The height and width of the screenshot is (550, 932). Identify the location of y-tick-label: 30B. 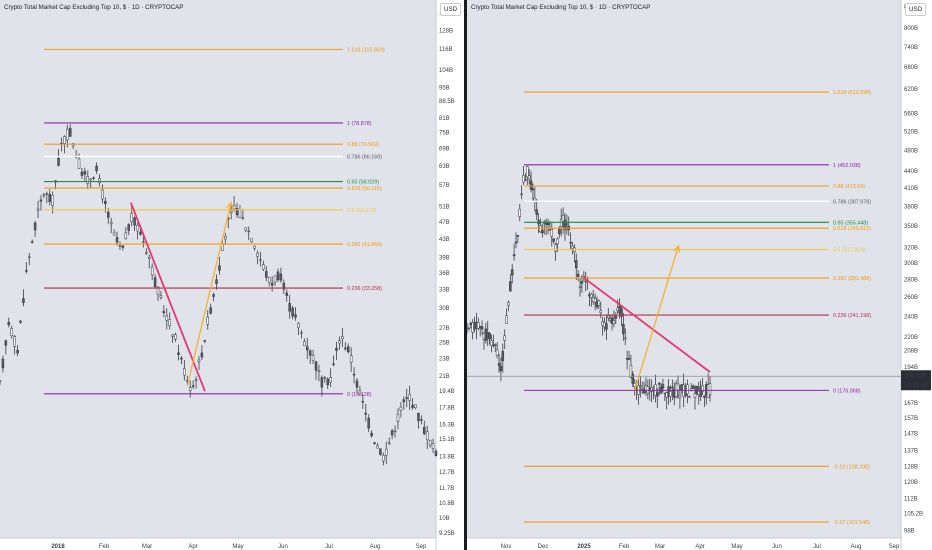
(444, 309).